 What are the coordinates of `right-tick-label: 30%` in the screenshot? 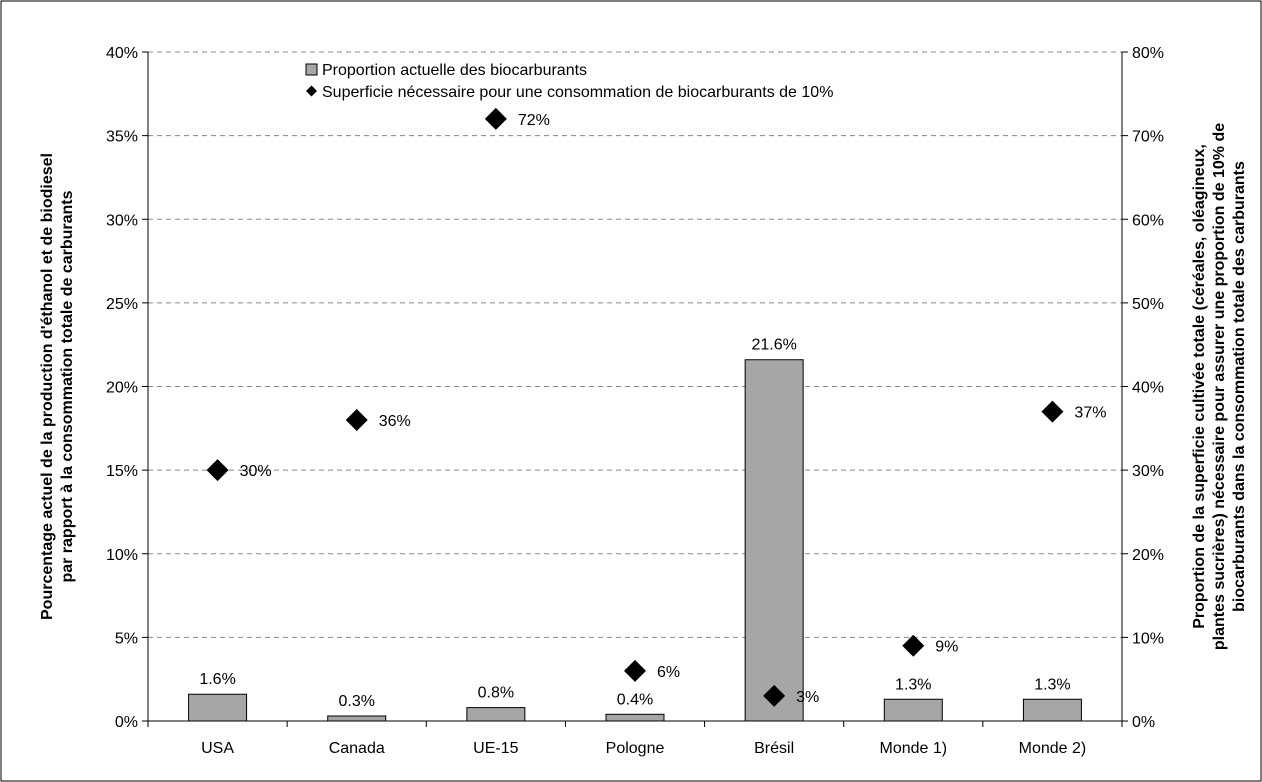 It's located at (1148, 471).